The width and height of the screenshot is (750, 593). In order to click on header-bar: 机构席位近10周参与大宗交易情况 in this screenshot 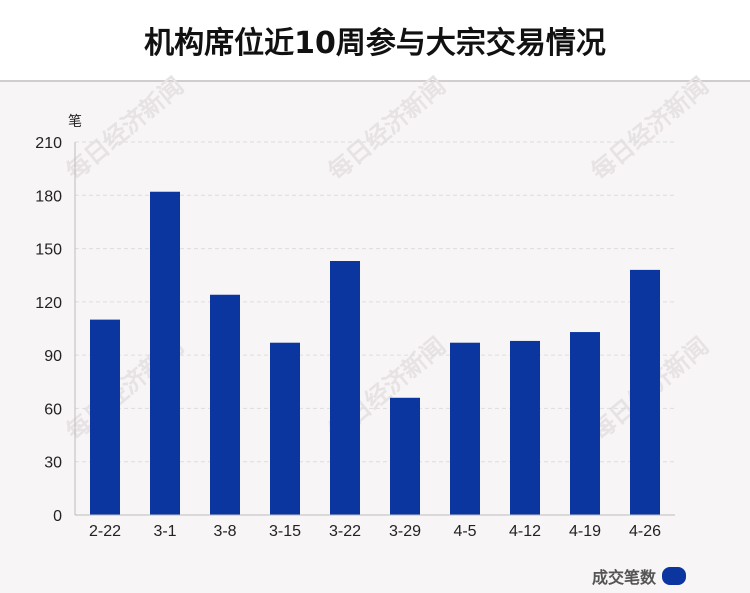, I will do `click(375, 41)`.